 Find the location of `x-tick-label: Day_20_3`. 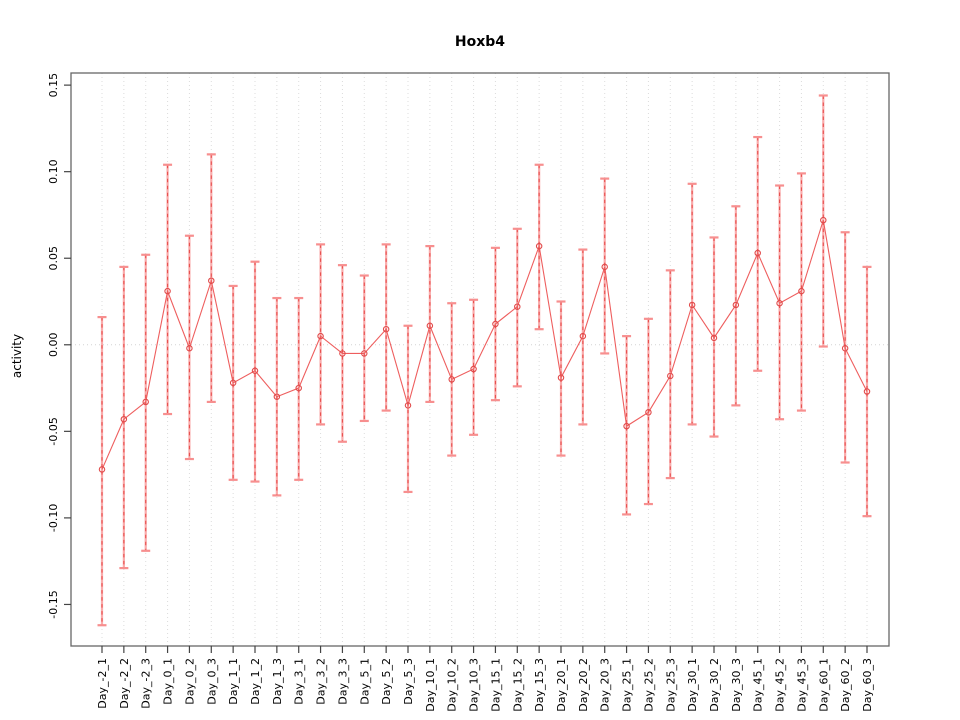

x-tick-label: Day_20_3 is located at coordinates (605, 685).